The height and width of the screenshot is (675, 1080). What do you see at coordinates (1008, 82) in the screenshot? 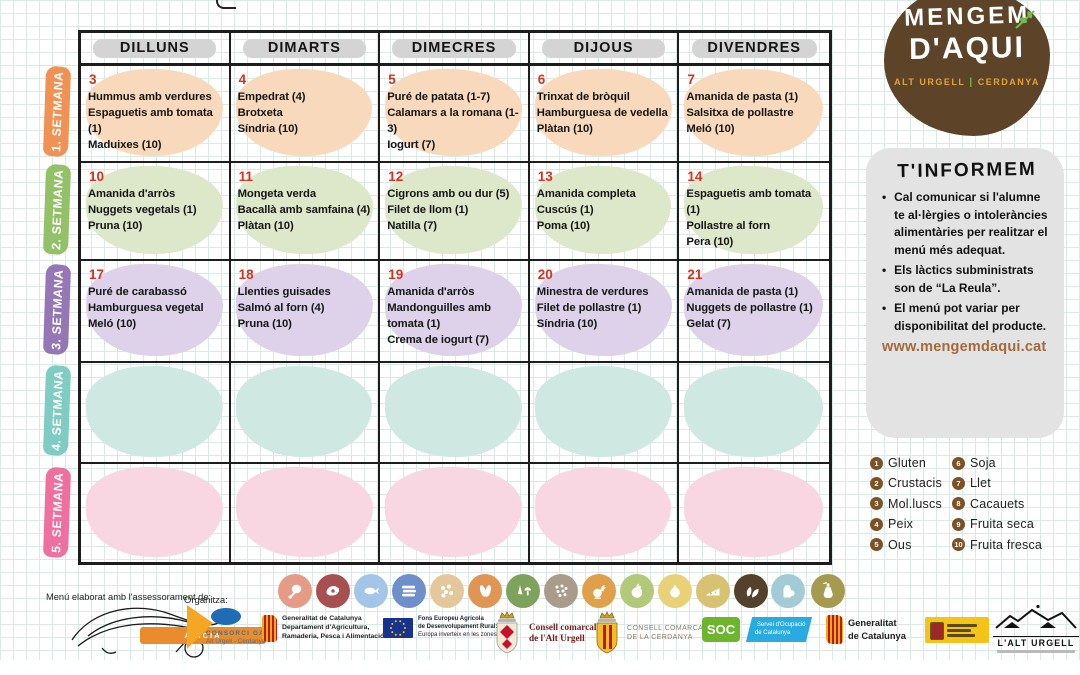
I see `logo-subtitle-right: CERDANYA` at bounding box center [1008, 82].